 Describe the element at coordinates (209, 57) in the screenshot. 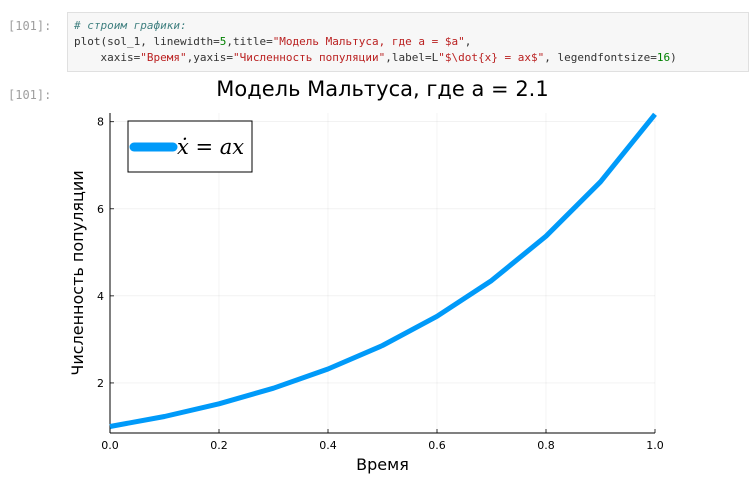

I see `code-token: ,yaxis=` at that location.